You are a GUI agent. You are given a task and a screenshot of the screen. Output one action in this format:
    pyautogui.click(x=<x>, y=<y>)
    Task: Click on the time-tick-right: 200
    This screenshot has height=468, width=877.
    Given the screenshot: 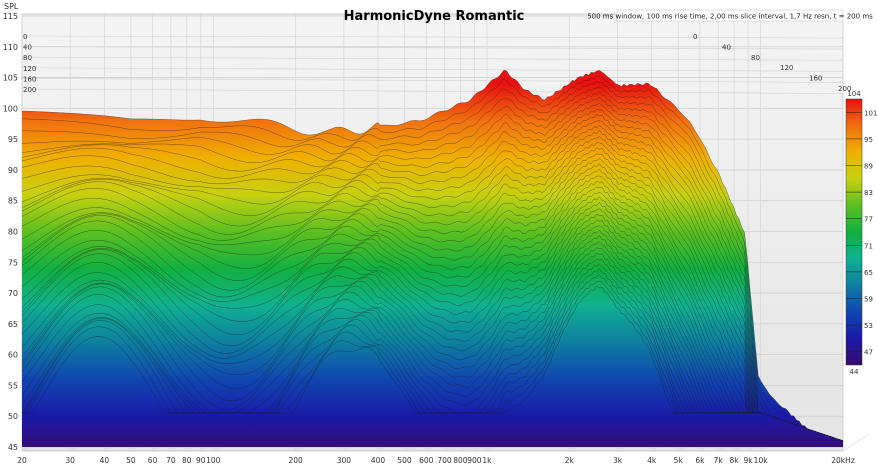 What is the action you would take?
    pyautogui.click(x=844, y=89)
    